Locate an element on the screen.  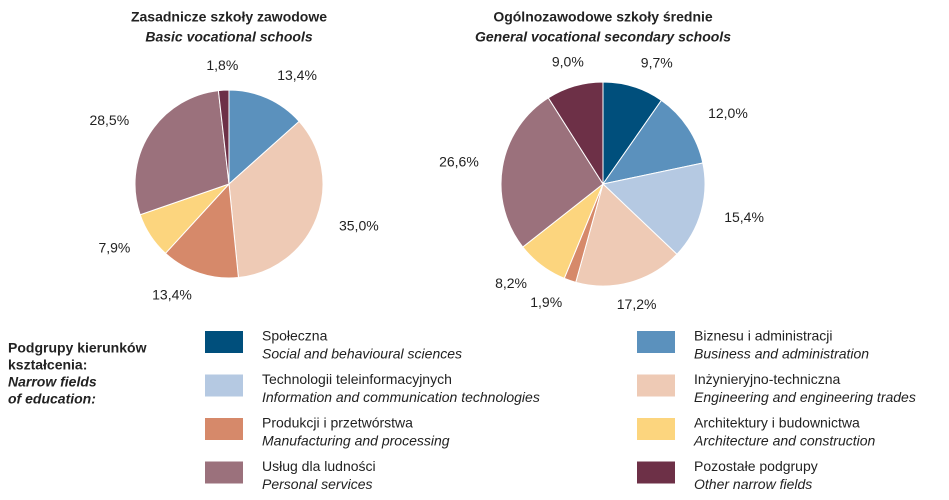
chart-title: Ogólnozawodowe szkoły średnie is located at coordinates (603, 17).